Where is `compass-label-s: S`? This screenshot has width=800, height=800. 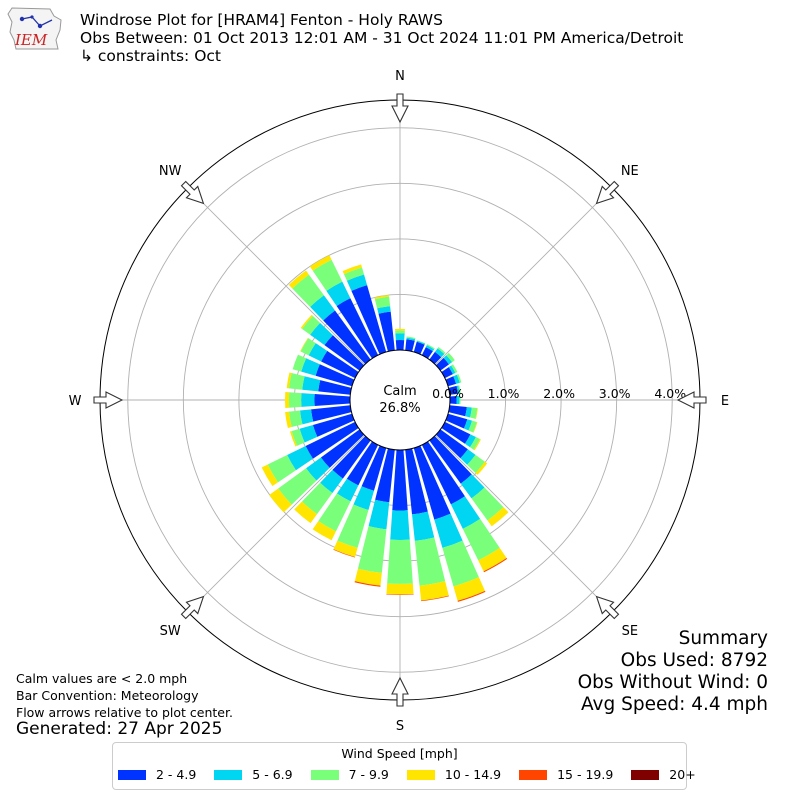
compass-label-s: S is located at coordinates (400, 726).